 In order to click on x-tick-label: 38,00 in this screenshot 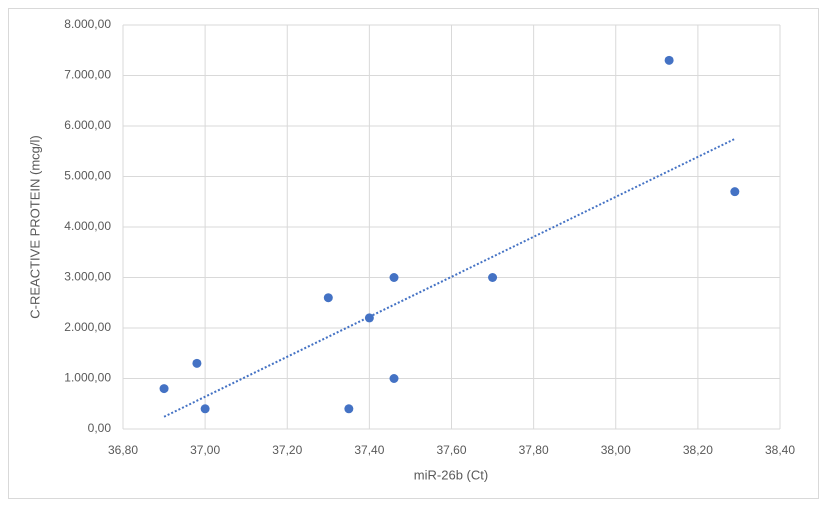, I will do `click(616, 450)`.